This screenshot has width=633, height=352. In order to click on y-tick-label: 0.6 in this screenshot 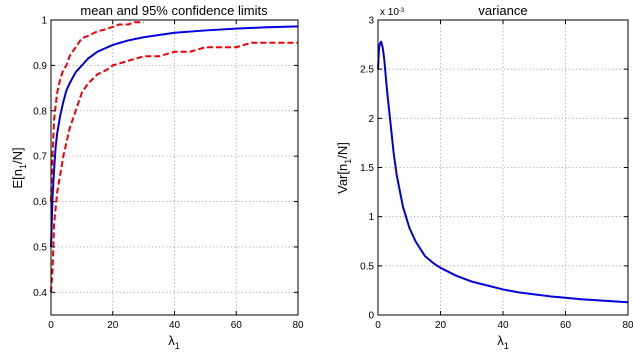, I will do `click(40, 202)`.